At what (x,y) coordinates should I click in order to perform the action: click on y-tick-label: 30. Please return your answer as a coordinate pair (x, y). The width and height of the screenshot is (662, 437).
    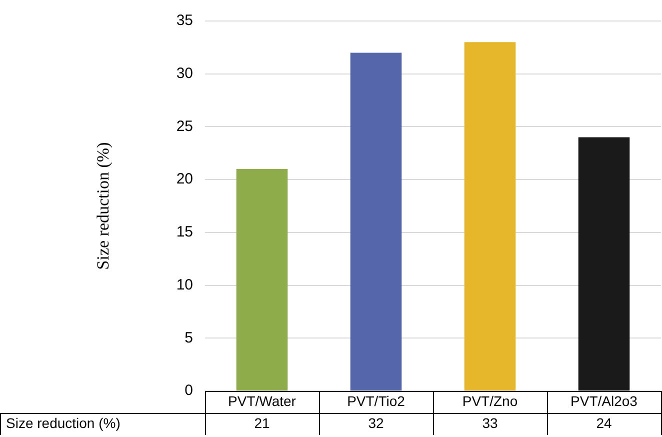
    Looking at the image, I should click on (184, 73).